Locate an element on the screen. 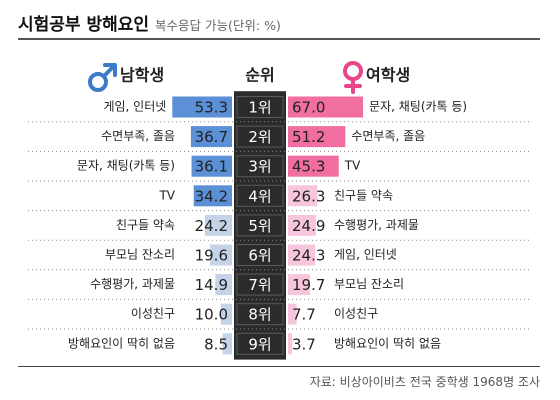 This screenshot has height=400, width=560. male-category-label: 부모님 잔소리 is located at coordinates (140, 255).